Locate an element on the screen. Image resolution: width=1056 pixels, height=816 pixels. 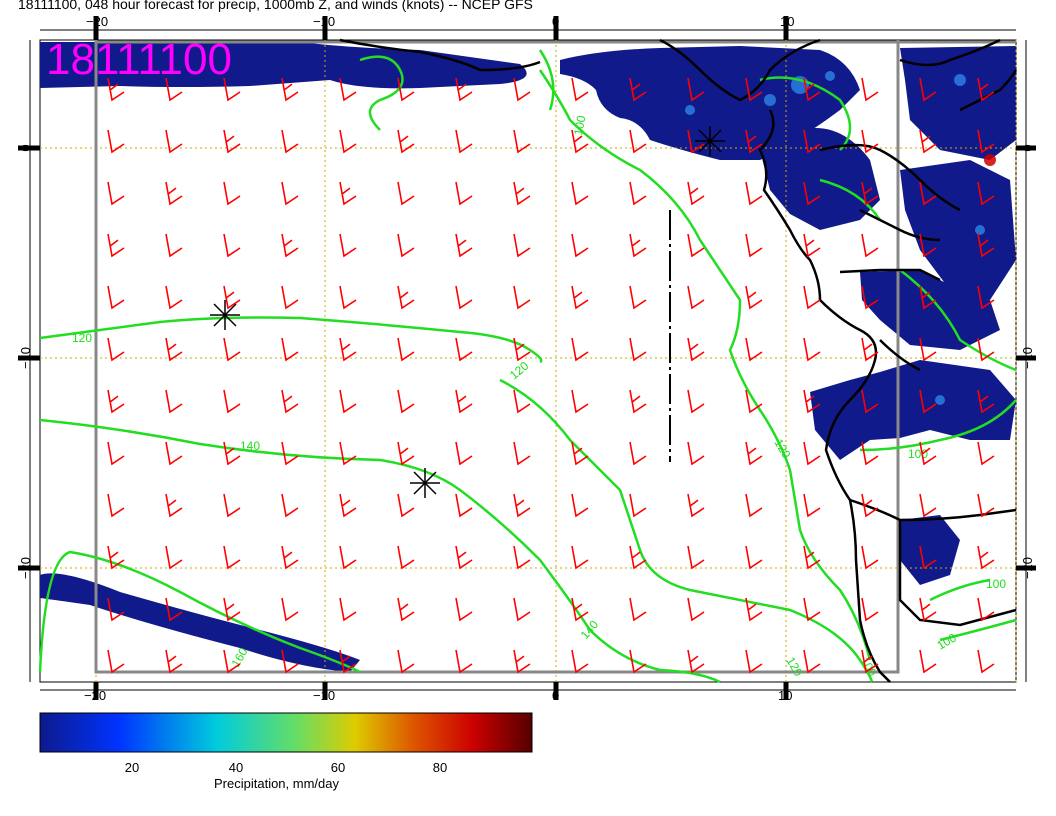
coastline-central-america is located at coordinates (580, 70).